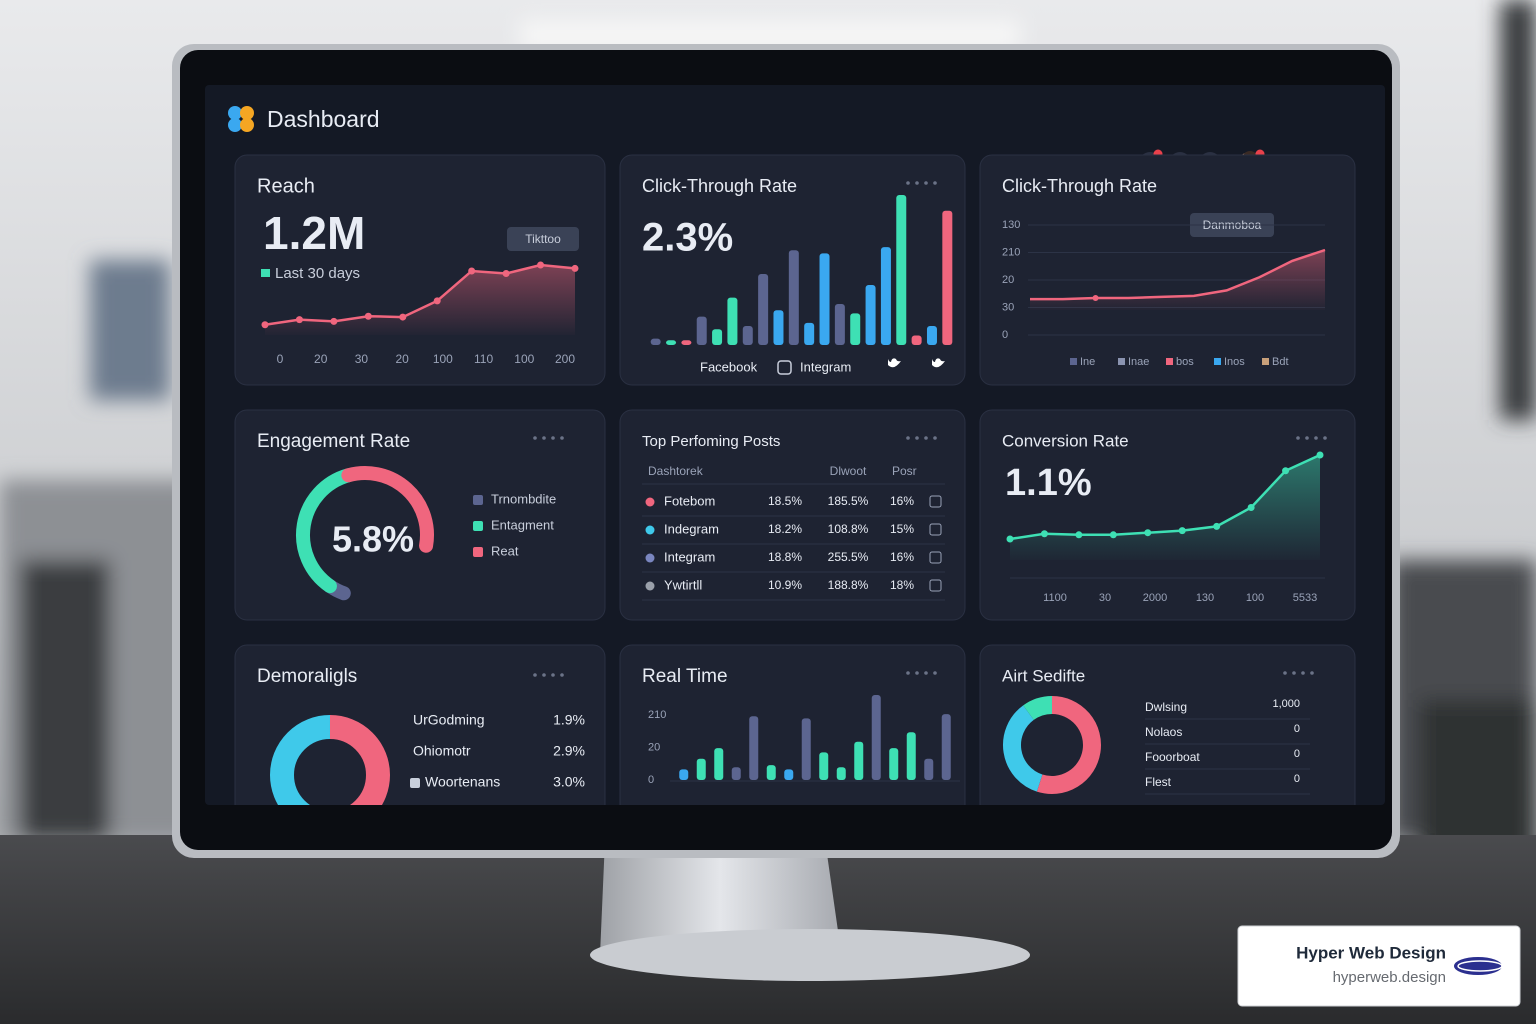 The width and height of the screenshot is (1536, 1024). I want to click on x-tick-label: 130, so click(1205, 598).